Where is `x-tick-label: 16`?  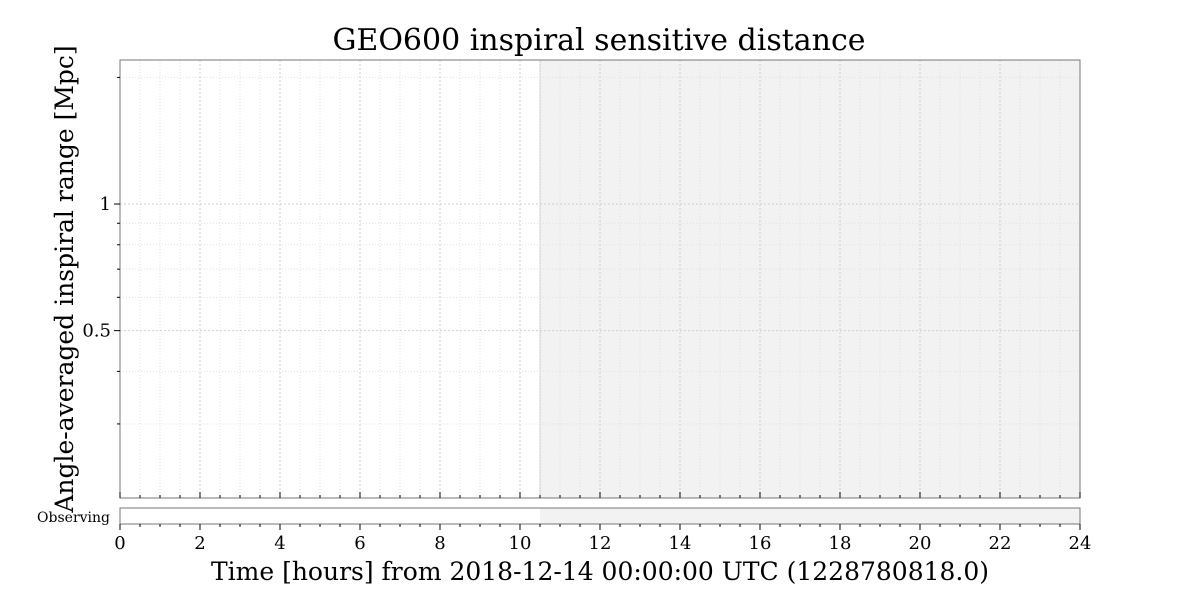 x-tick-label: 16 is located at coordinates (760, 543).